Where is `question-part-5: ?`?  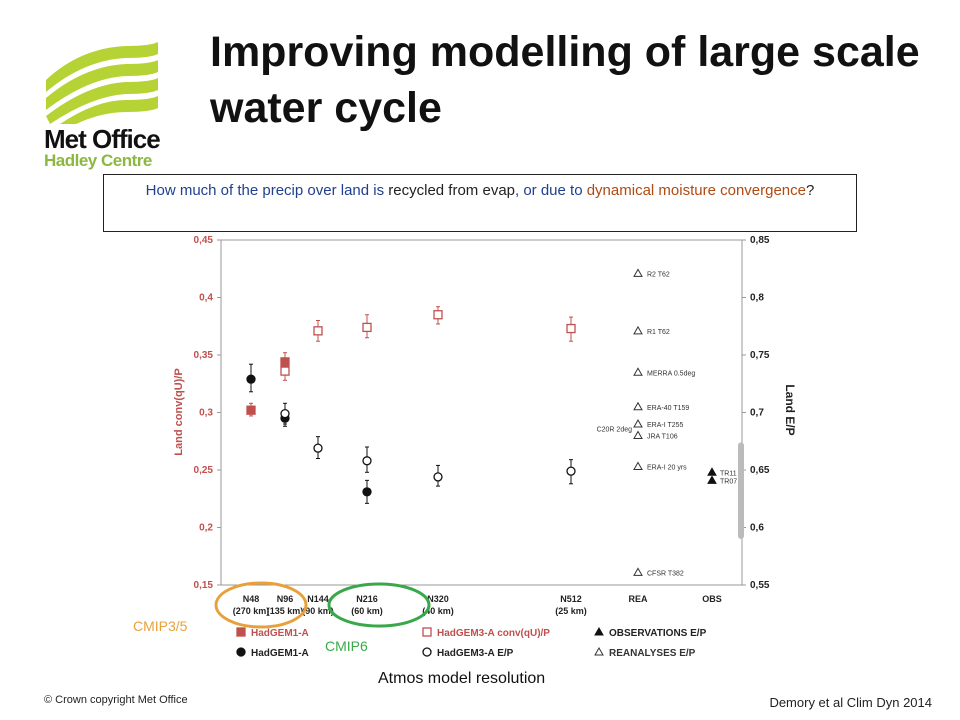 question-part-5: ? is located at coordinates (810, 190).